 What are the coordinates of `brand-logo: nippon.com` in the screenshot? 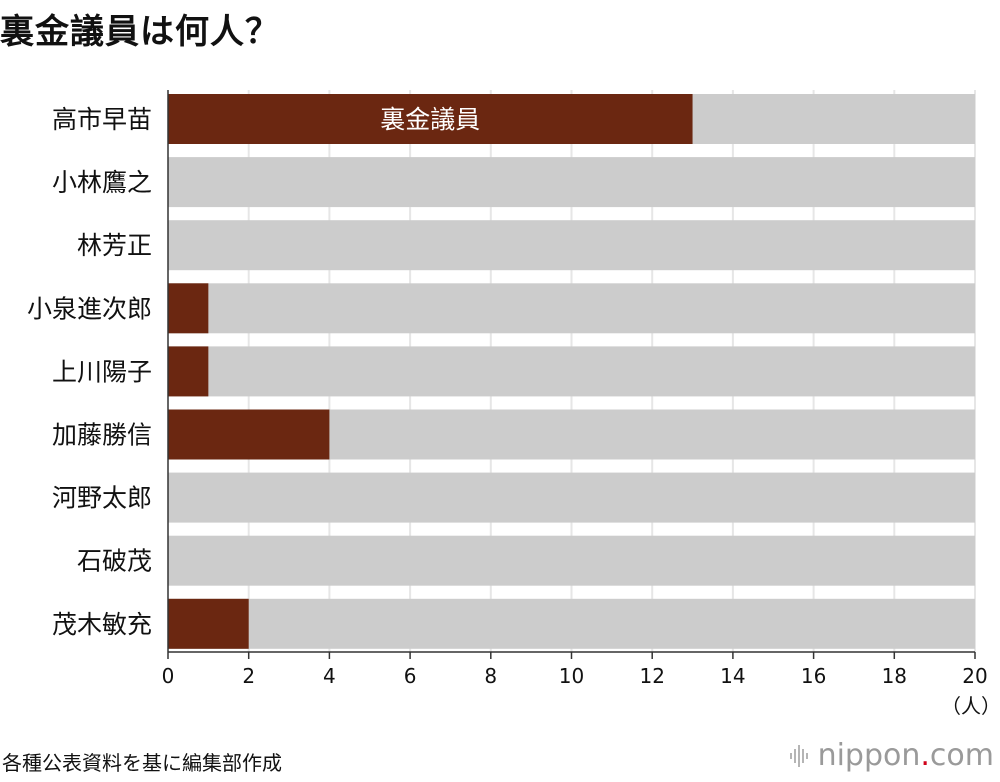 It's located at (891, 755).